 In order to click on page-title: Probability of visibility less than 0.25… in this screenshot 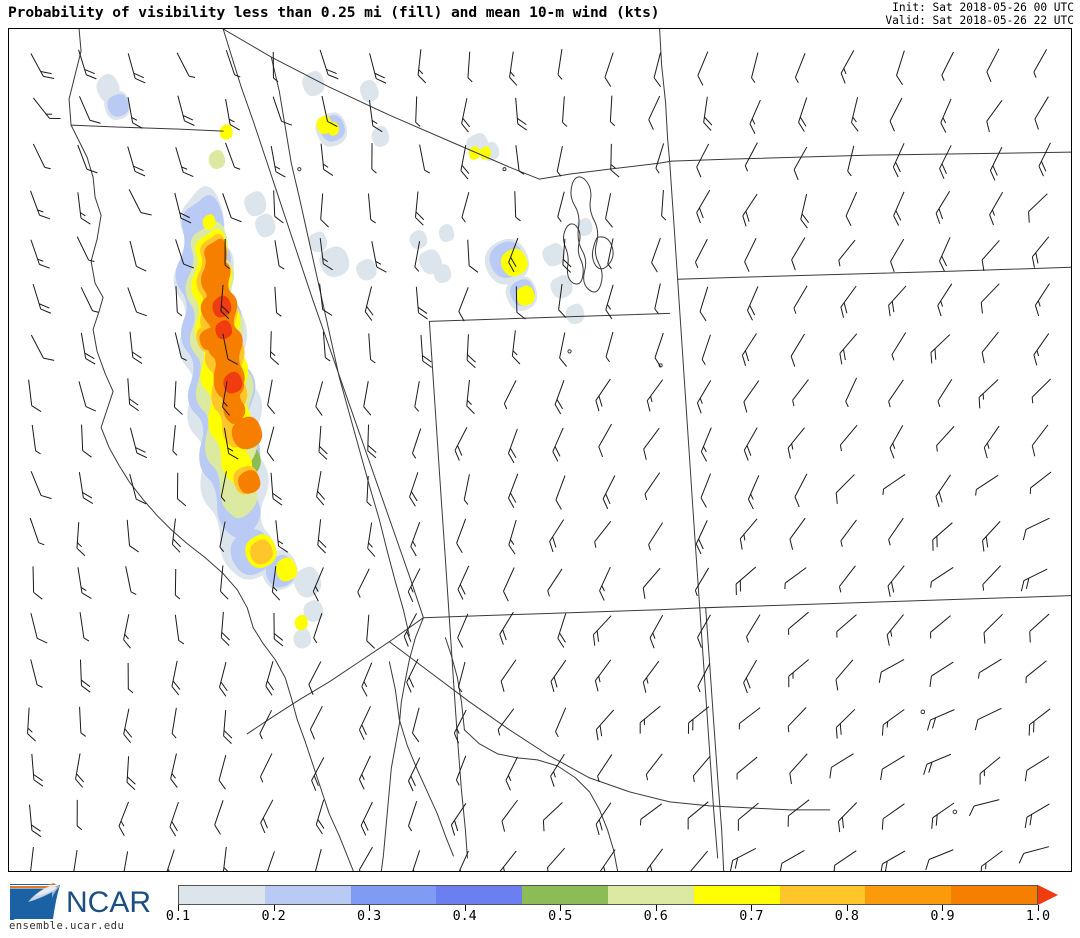, I will do `click(333, 12)`.